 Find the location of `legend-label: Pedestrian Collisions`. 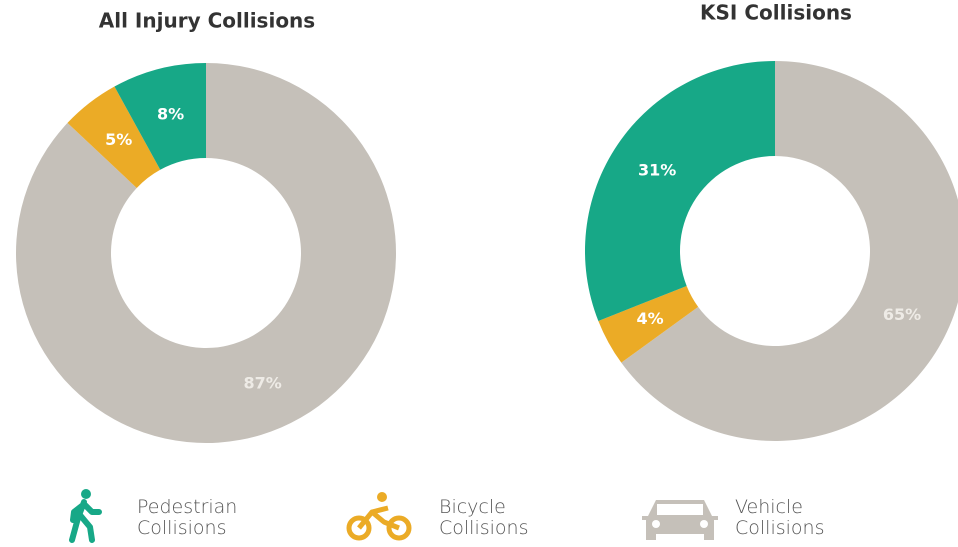

legend-label: Pedestrian Collisions is located at coordinates (187, 517).